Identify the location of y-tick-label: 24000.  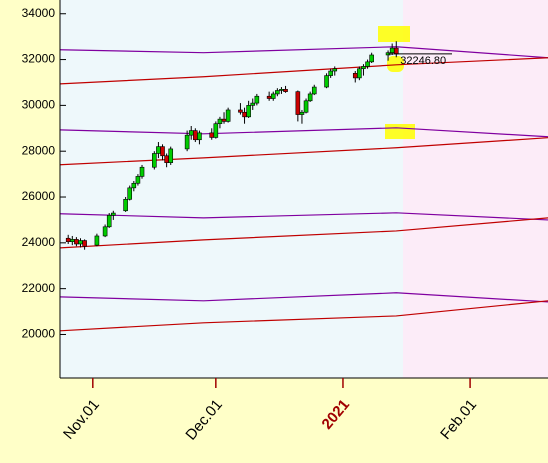
(39, 242).